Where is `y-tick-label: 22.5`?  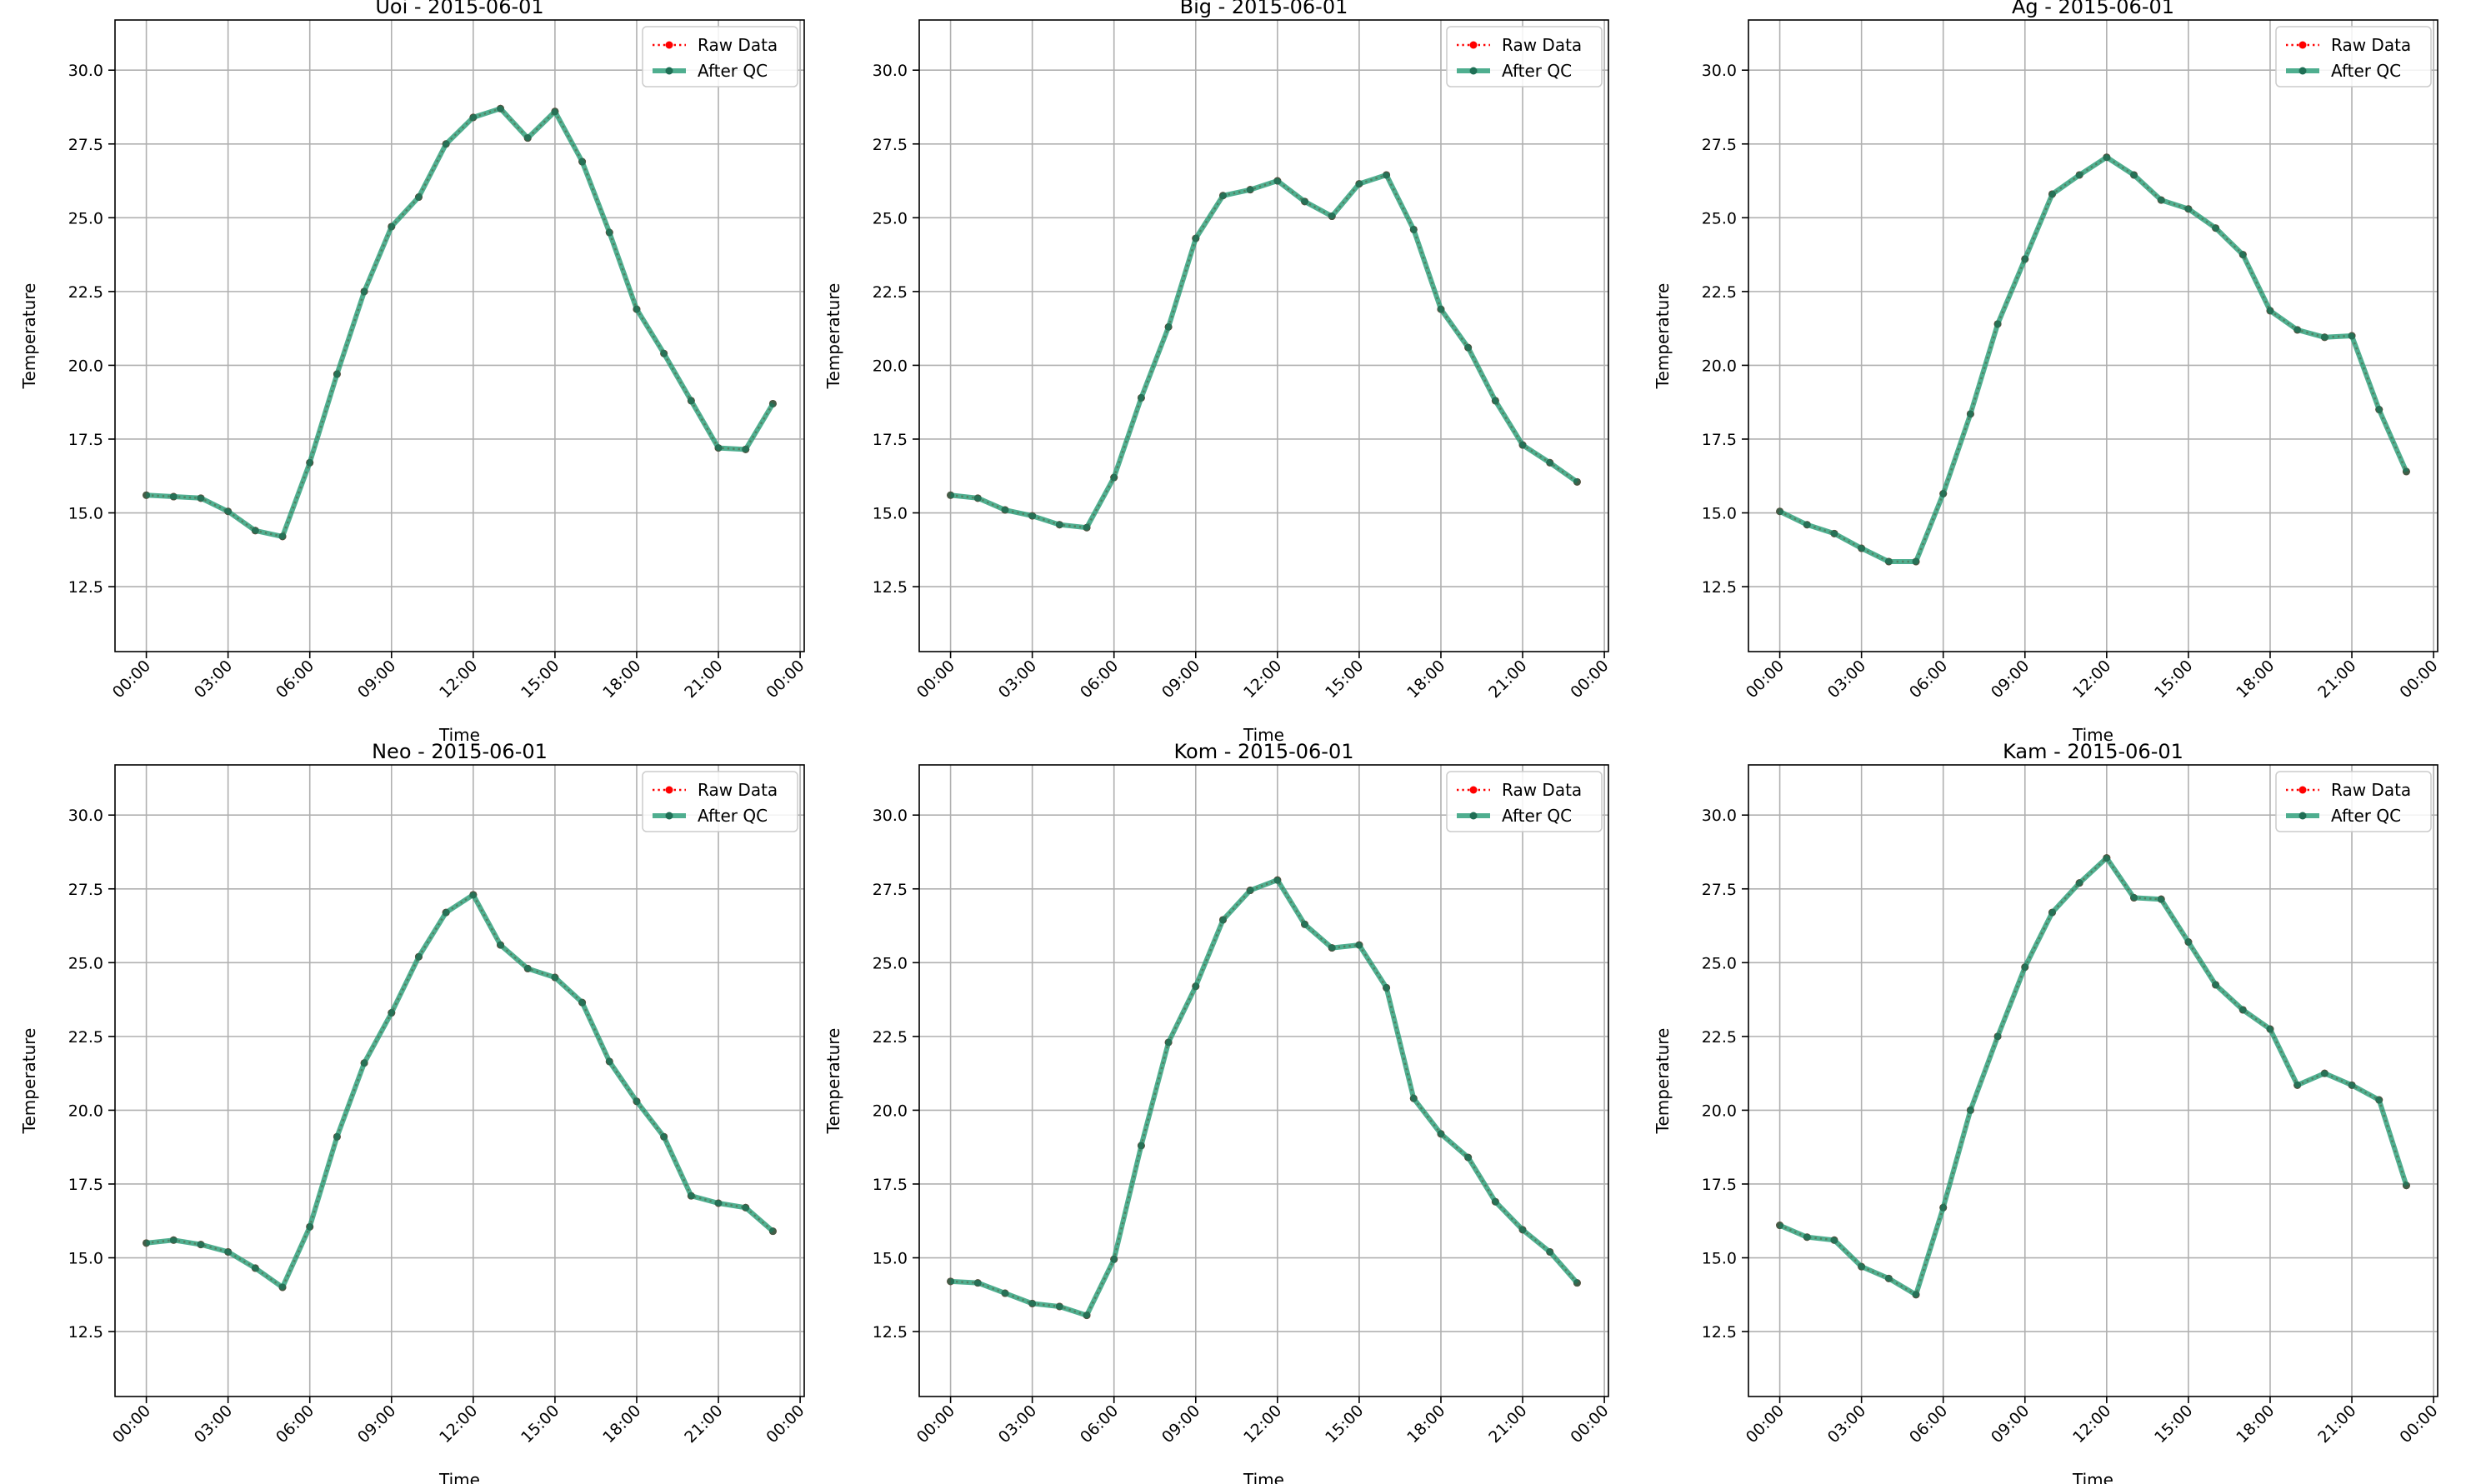 y-tick-label: 22.5 is located at coordinates (891, 292).